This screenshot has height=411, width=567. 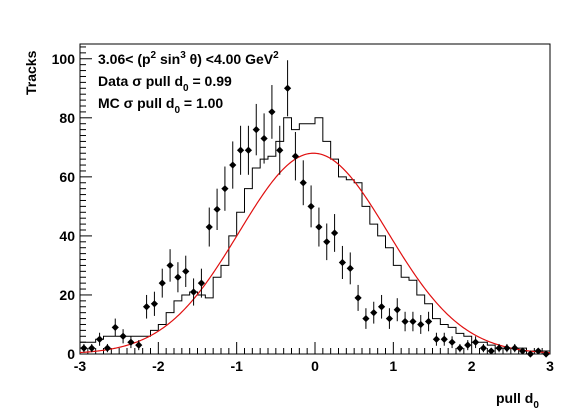 I want to click on y-tick-label: 60, so click(x=67, y=177).